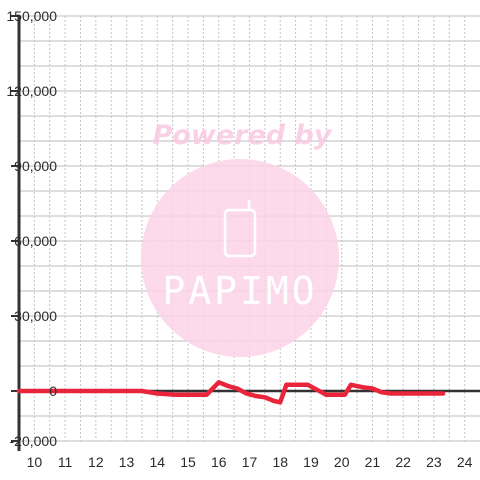 The width and height of the screenshot is (480, 480). What do you see at coordinates (31, 91) in the screenshot?
I see `y-tick-label: 120,000` at bounding box center [31, 91].